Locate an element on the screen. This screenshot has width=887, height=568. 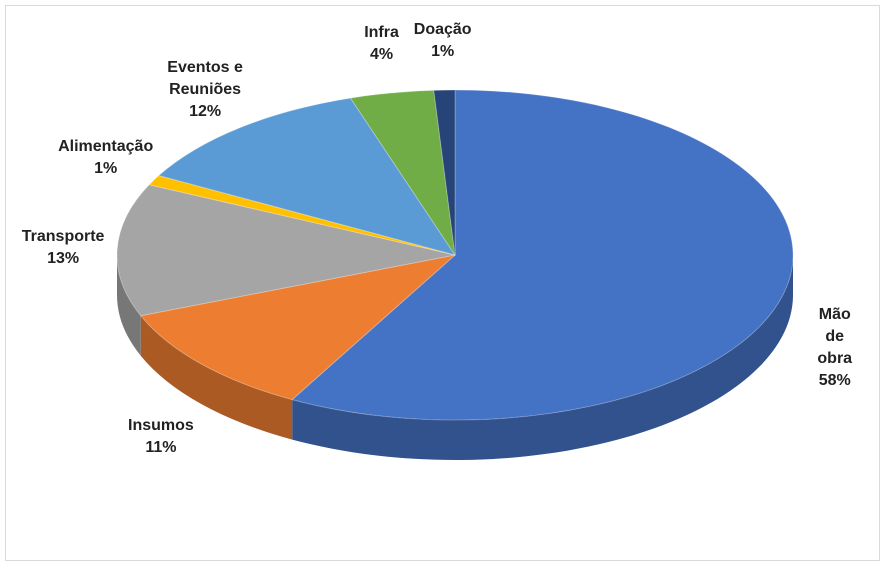
category-label: Insumos is located at coordinates (160, 425).